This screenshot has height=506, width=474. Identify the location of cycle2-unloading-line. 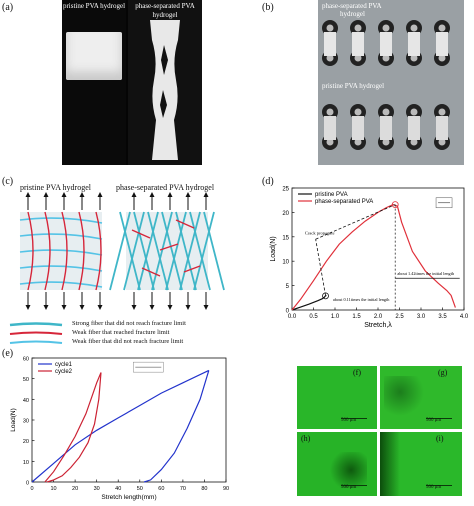
(74, 427).